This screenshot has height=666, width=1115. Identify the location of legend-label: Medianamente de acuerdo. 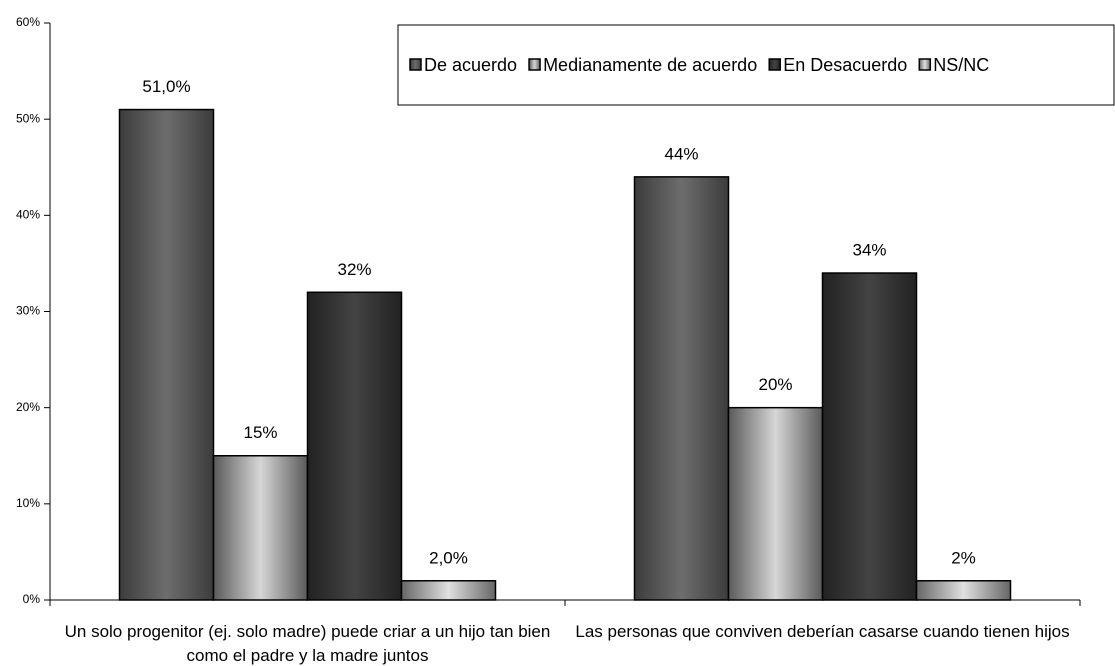
(650, 65).